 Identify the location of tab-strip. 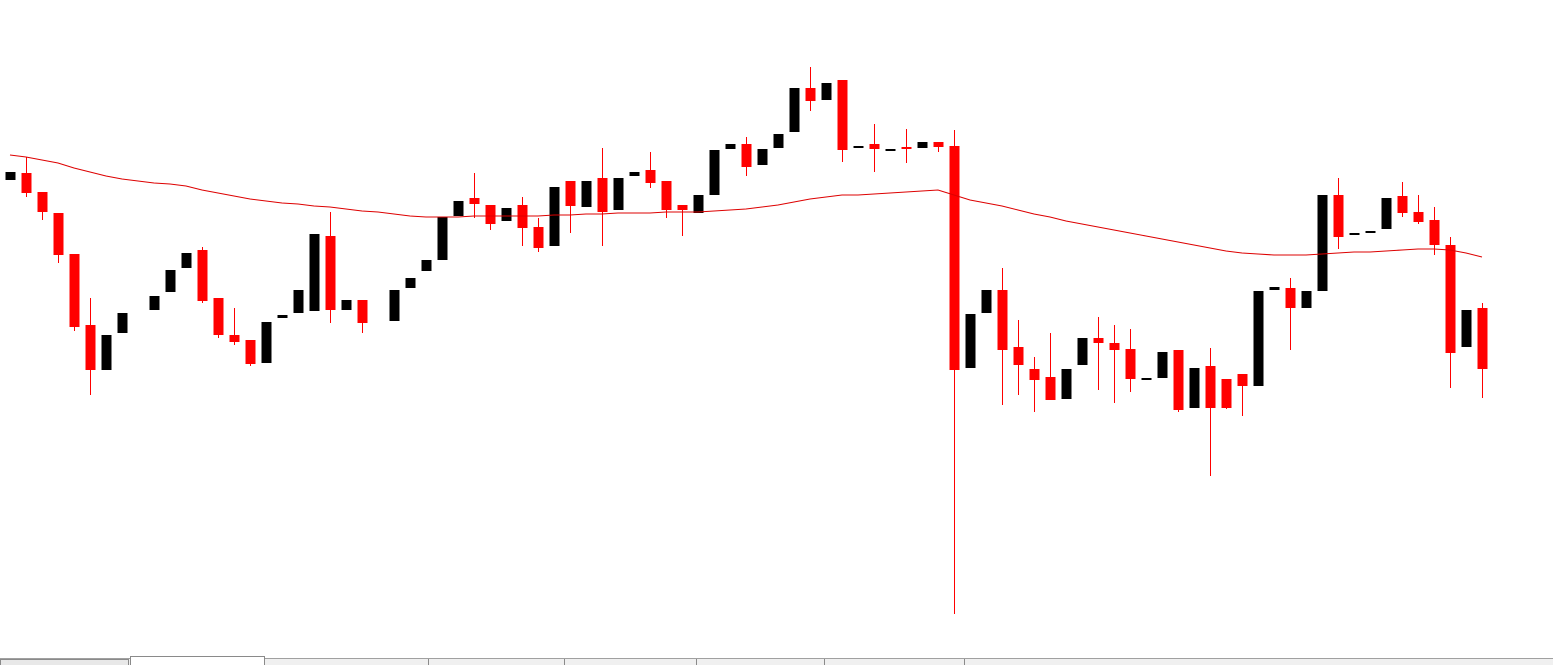
(776, 661).